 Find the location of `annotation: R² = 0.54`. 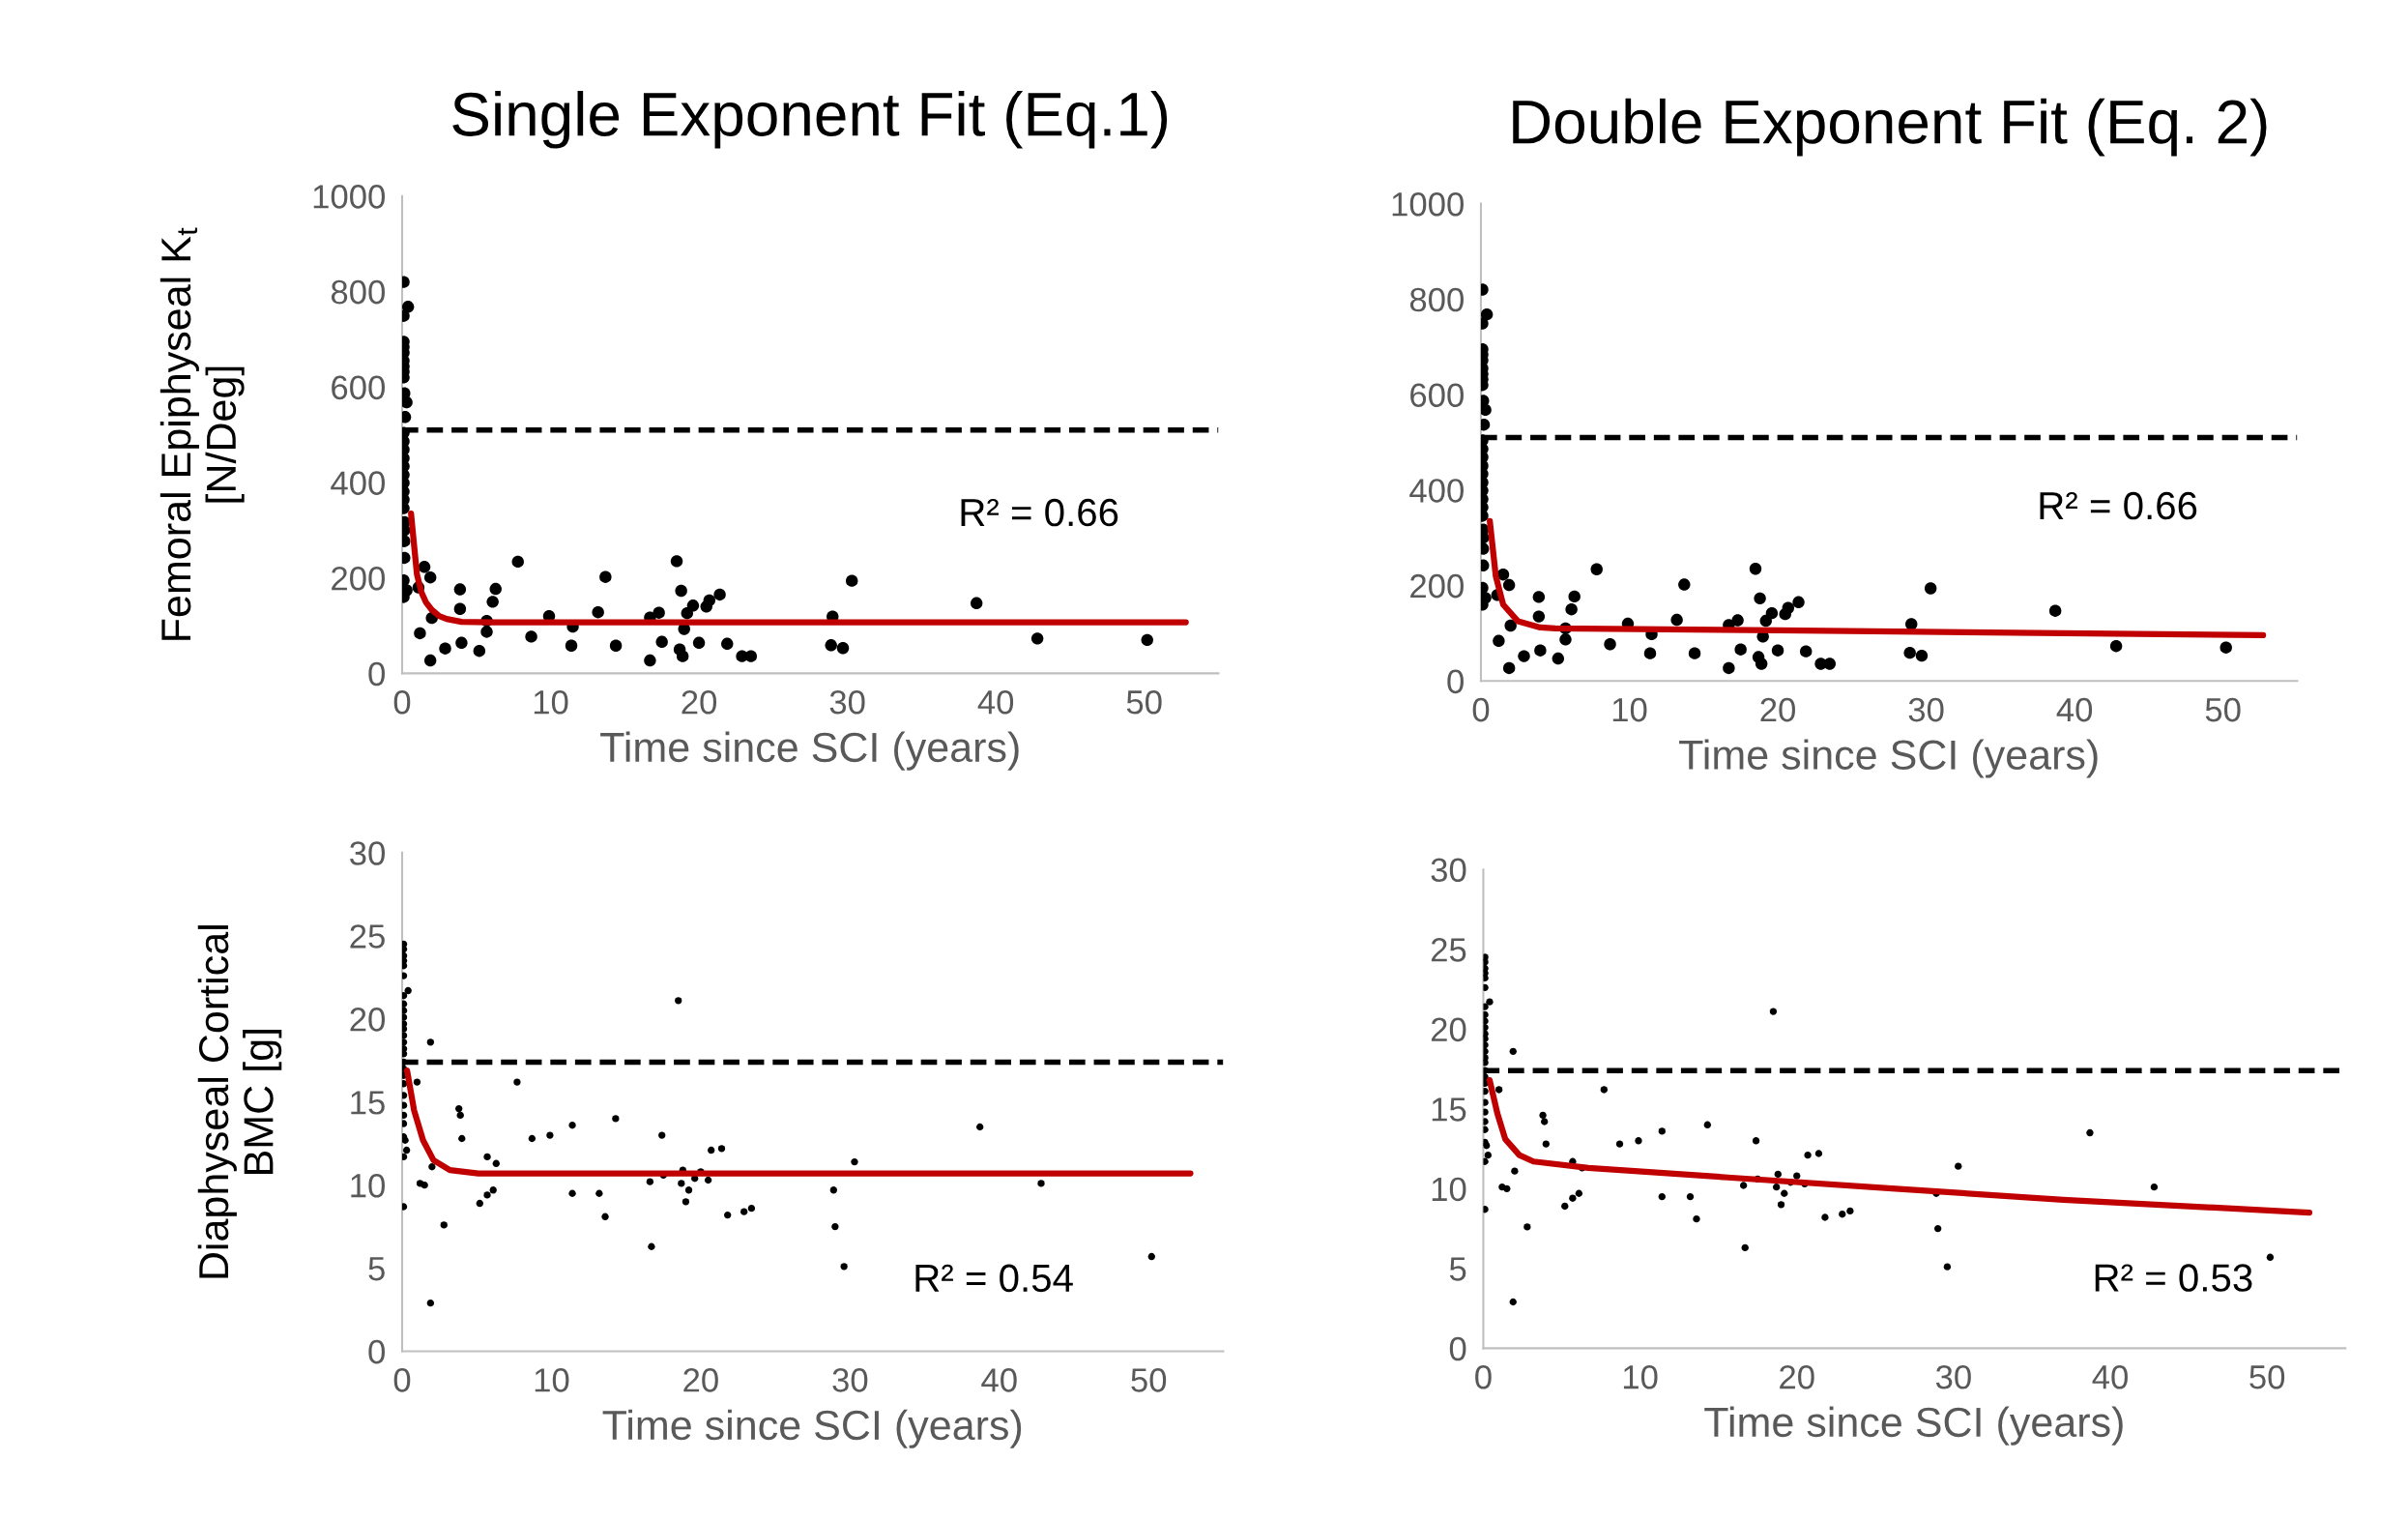

annotation: R² = 0.54 is located at coordinates (994, 1278).